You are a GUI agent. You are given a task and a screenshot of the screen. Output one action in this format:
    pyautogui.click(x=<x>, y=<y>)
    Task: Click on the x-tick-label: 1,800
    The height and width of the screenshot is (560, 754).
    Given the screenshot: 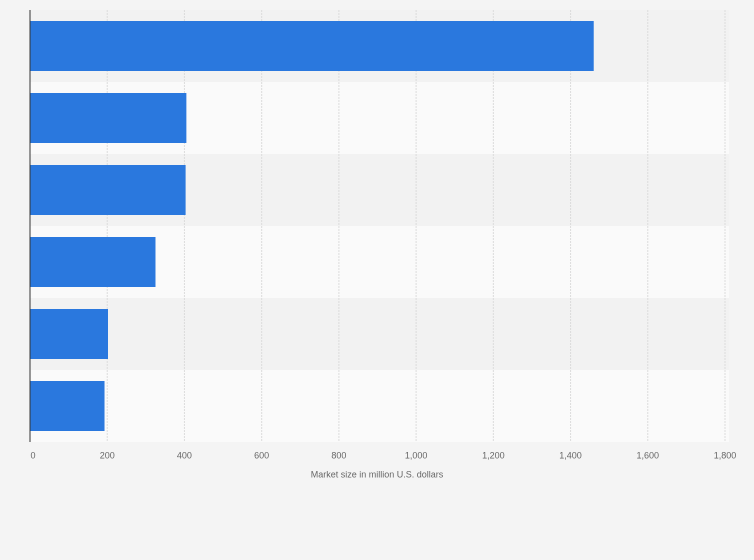 What is the action you would take?
    pyautogui.click(x=725, y=455)
    